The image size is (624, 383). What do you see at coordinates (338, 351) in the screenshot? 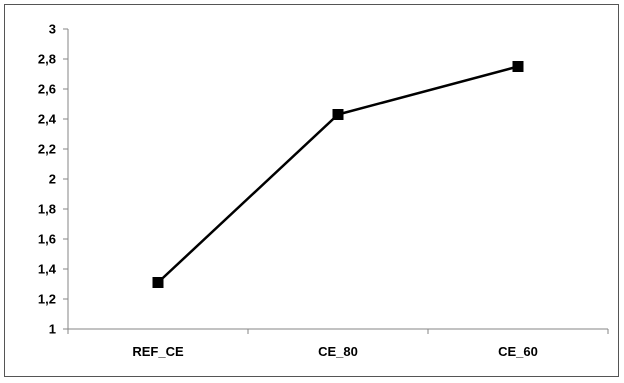
I see `x-tick-label: CE_80` at bounding box center [338, 351].